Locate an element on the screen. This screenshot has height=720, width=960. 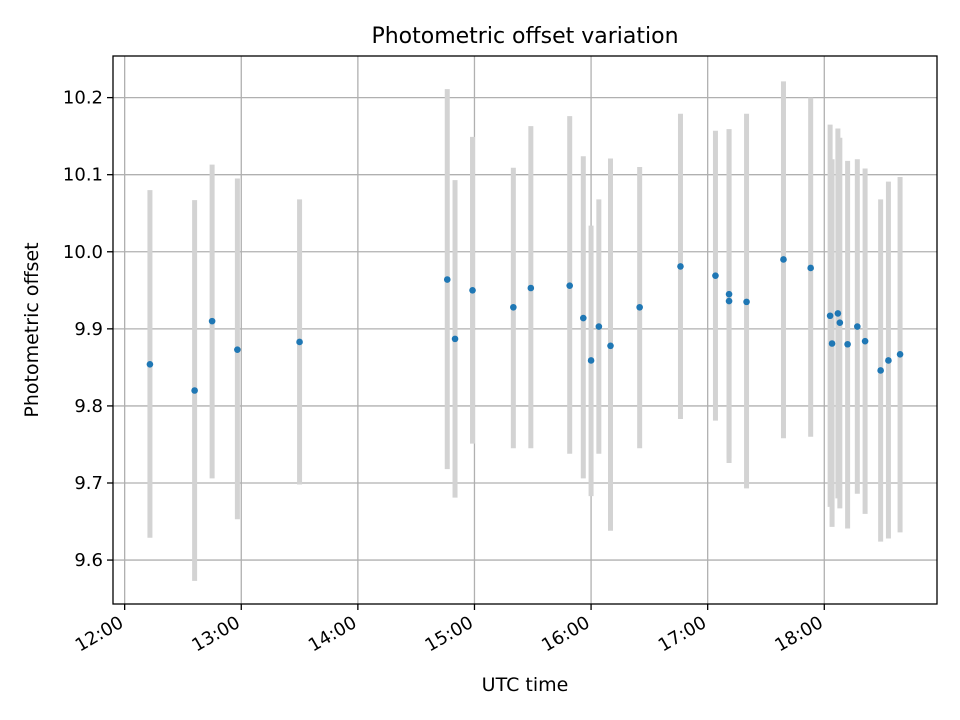
y-tick-label: 10.0 is located at coordinates (83, 252).